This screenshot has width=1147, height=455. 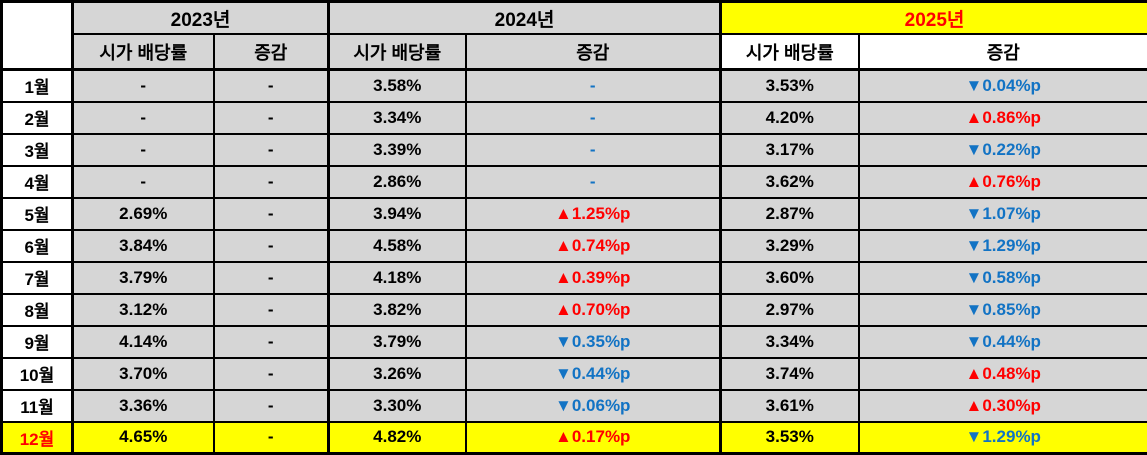 What do you see at coordinates (593, 52) in the screenshot?
I see `subheader-2024-change: 증감` at bounding box center [593, 52].